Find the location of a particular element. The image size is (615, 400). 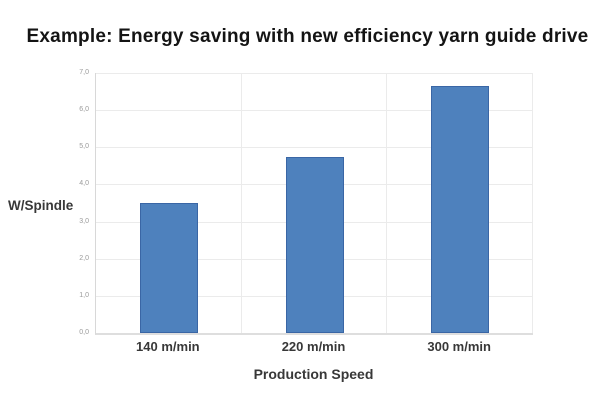

x-category-label: 140 m/min is located at coordinates (168, 346).